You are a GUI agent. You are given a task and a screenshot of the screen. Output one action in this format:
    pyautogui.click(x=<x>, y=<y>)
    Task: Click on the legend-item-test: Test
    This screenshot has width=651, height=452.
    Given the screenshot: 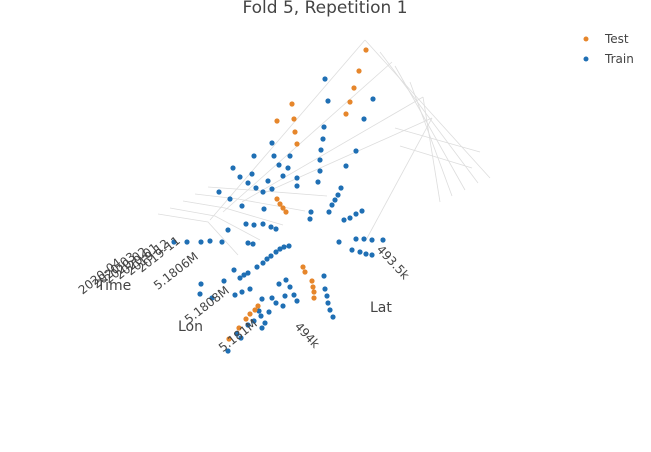 What is the action you would take?
    pyautogui.click(x=606, y=39)
    